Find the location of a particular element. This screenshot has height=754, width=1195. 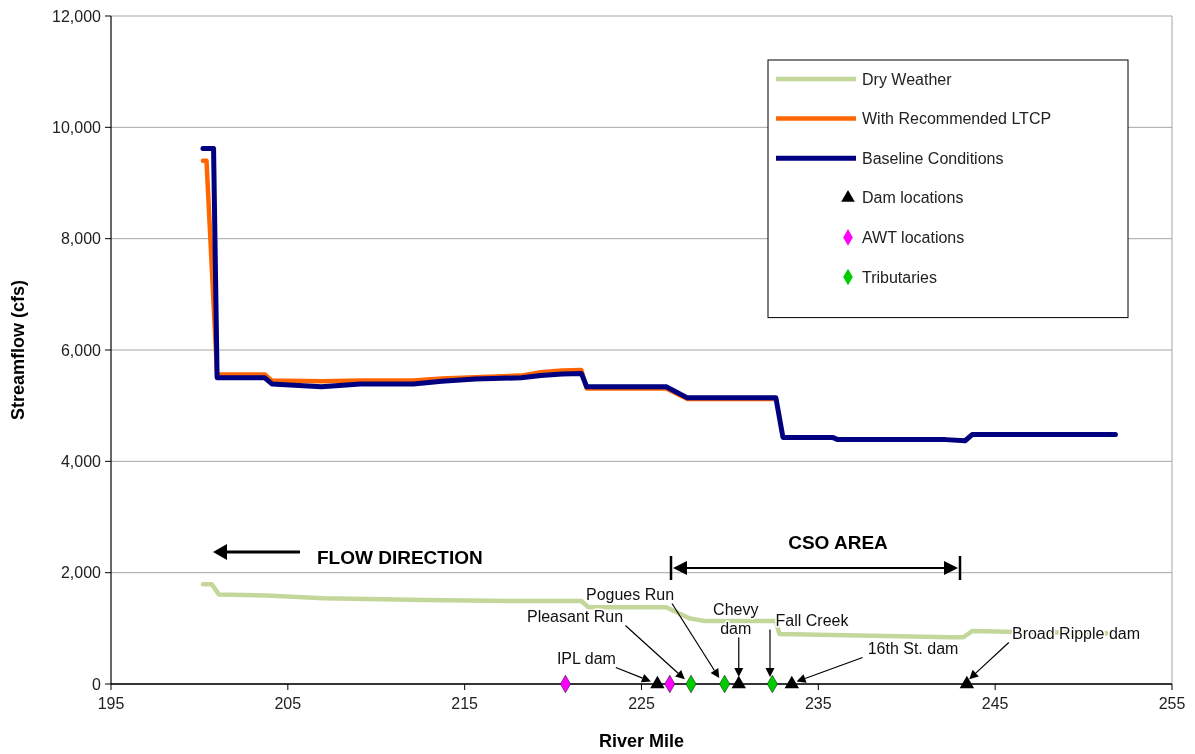

annotation: Pleasant Run is located at coordinates (575, 616).